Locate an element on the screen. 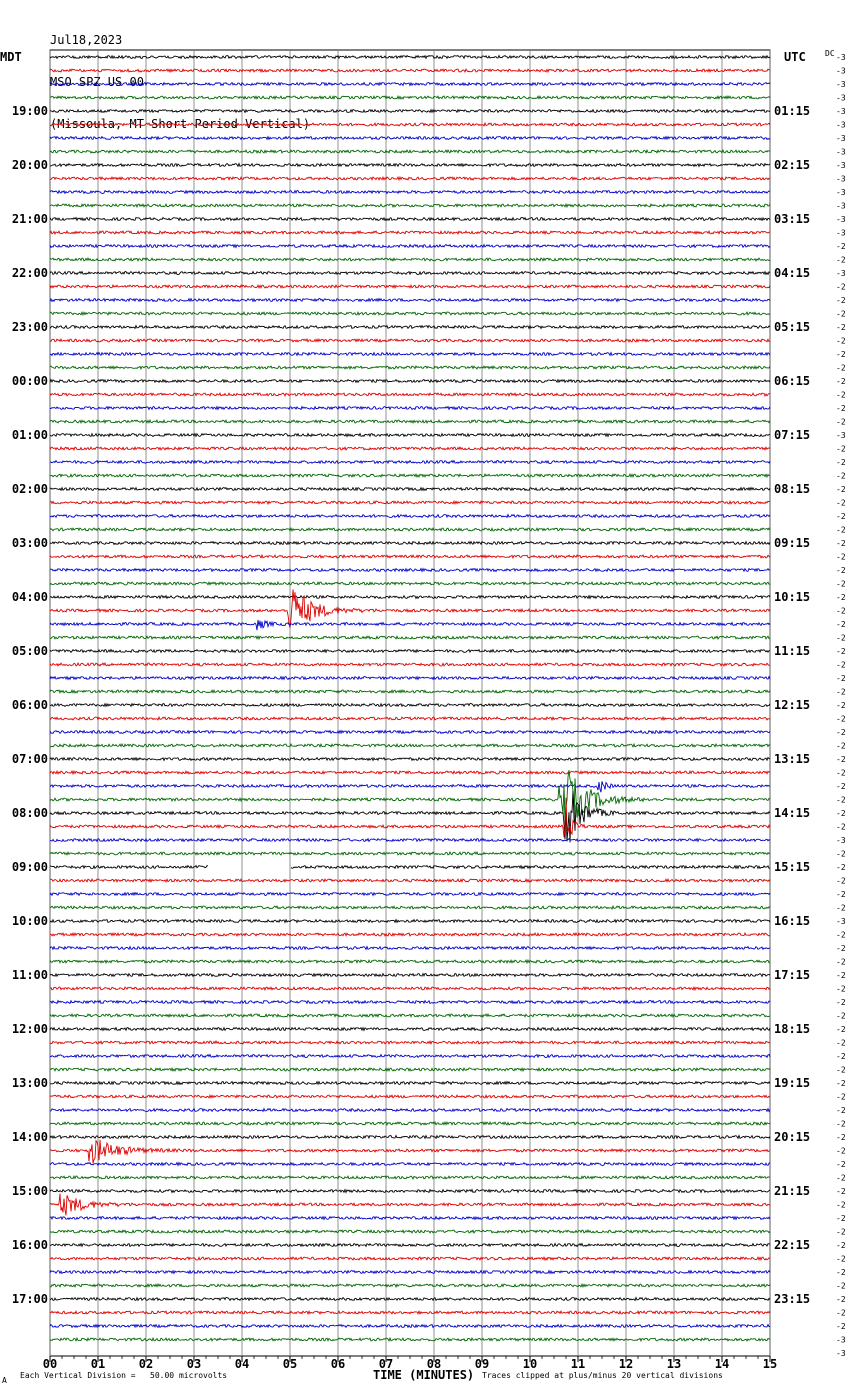 This screenshot has width=850, height=1390. left-hour-label: 12:00 is located at coordinates (30, 1029).